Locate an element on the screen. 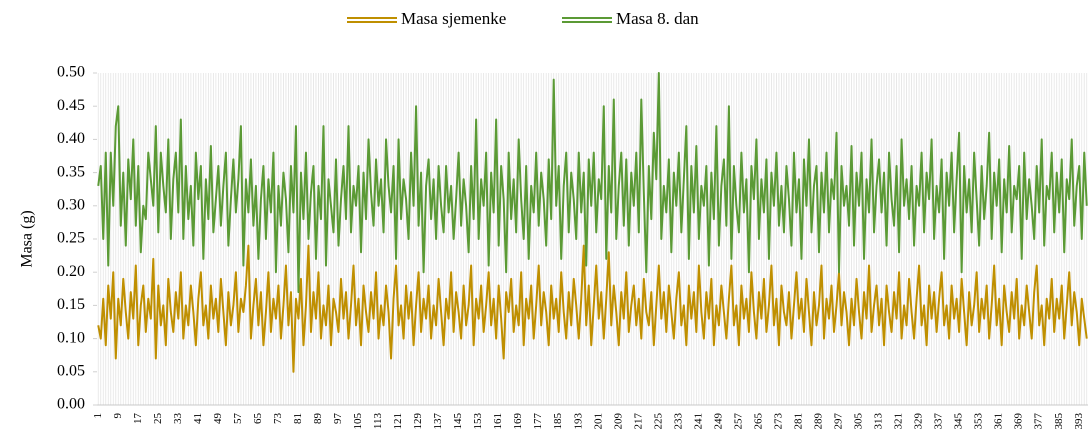 The image size is (1088, 437). x-tick-label: 161 is located at coordinates (498, 421).